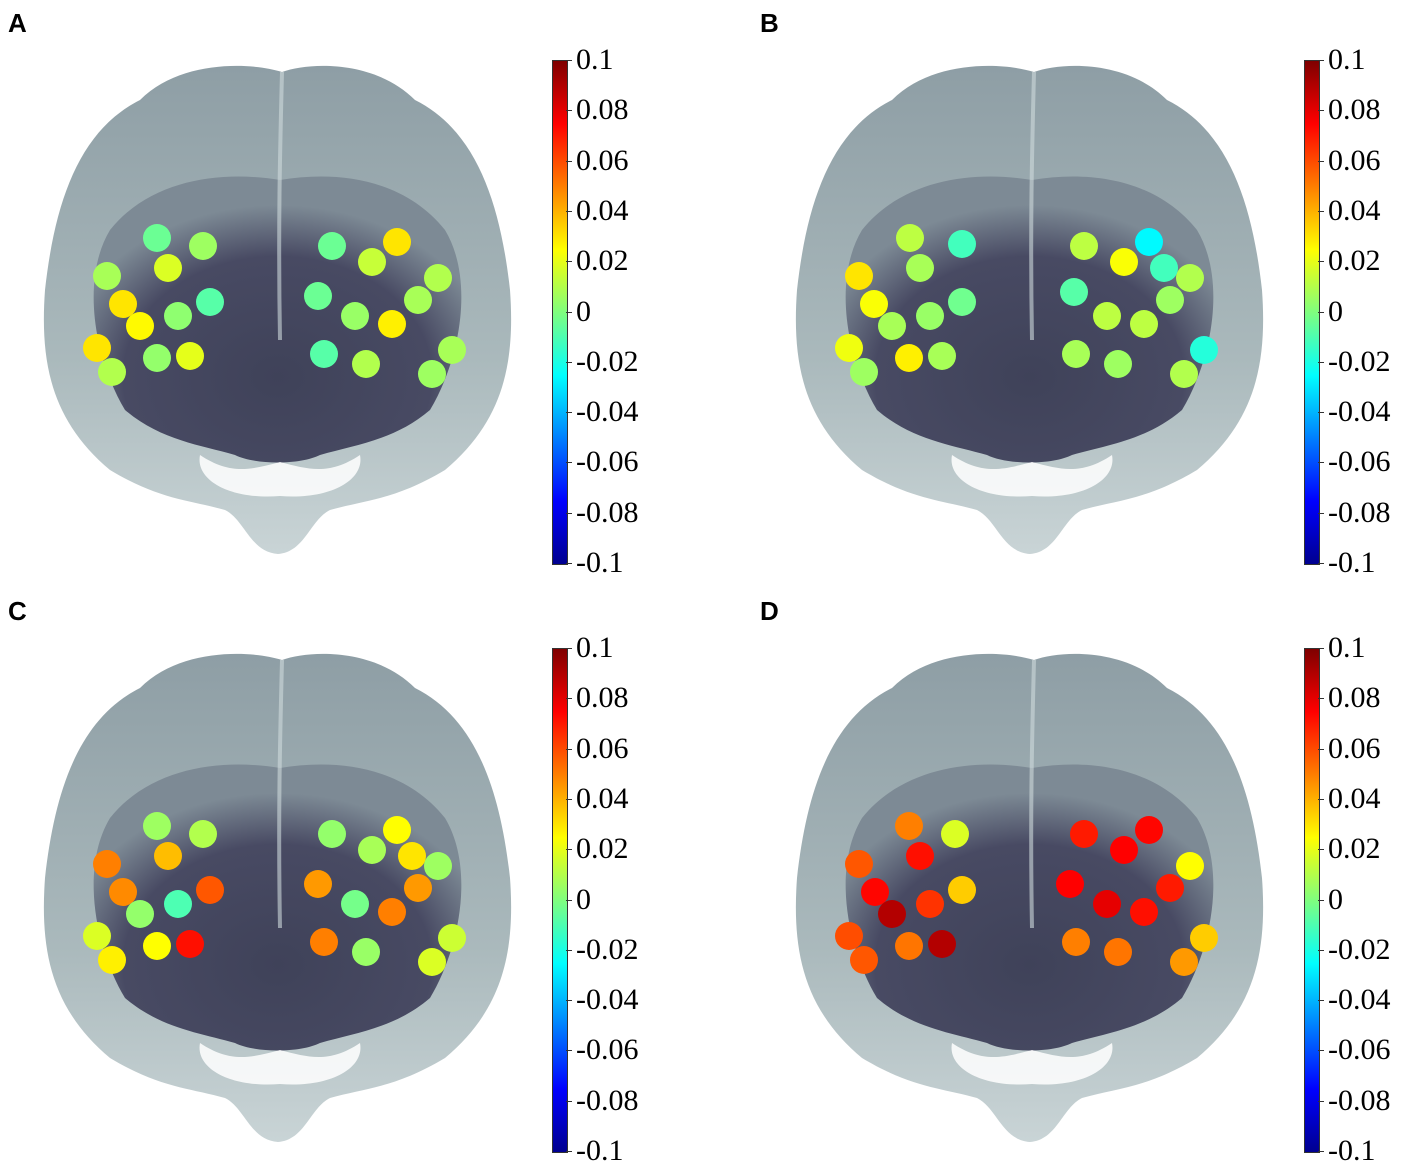 The image size is (1417, 1174). I want to click on colorbar-tick-label: -0.04, so click(1359, 1000).